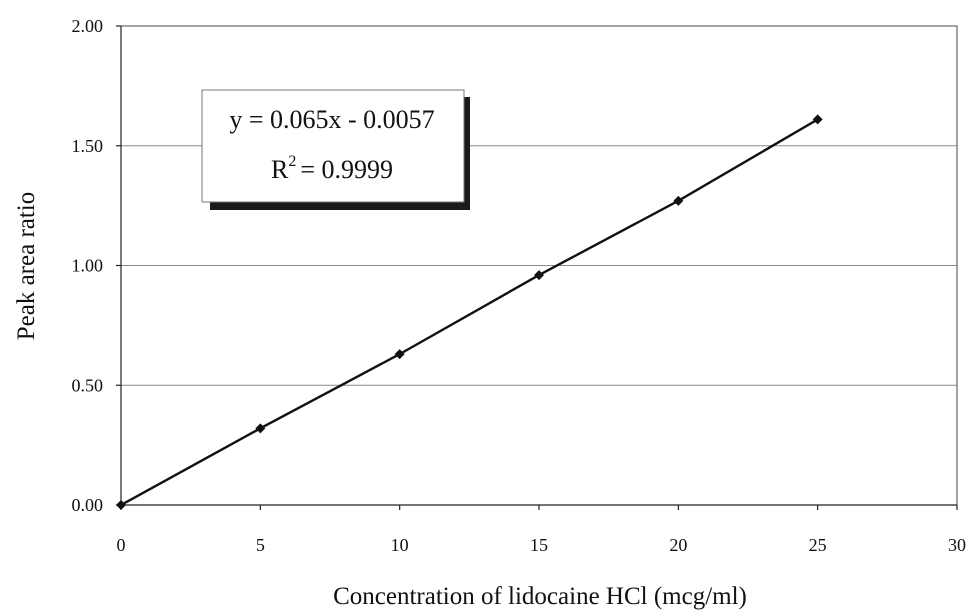 The image size is (975, 615). Describe the element at coordinates (88, 26) in the screenshot. I see `y-tick-label-4: 2.00` at that location.